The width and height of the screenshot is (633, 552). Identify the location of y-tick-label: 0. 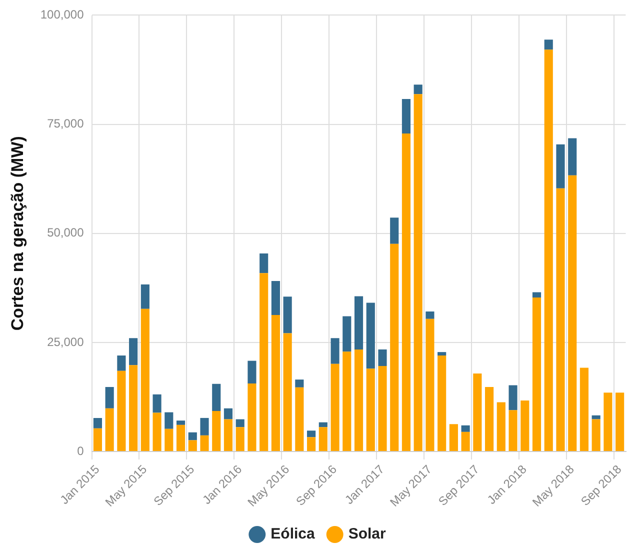
(80, 451).